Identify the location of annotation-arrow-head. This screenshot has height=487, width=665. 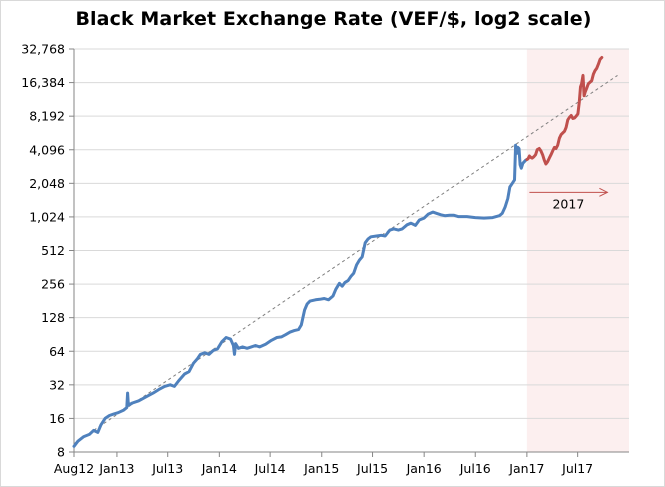
(604, 192).